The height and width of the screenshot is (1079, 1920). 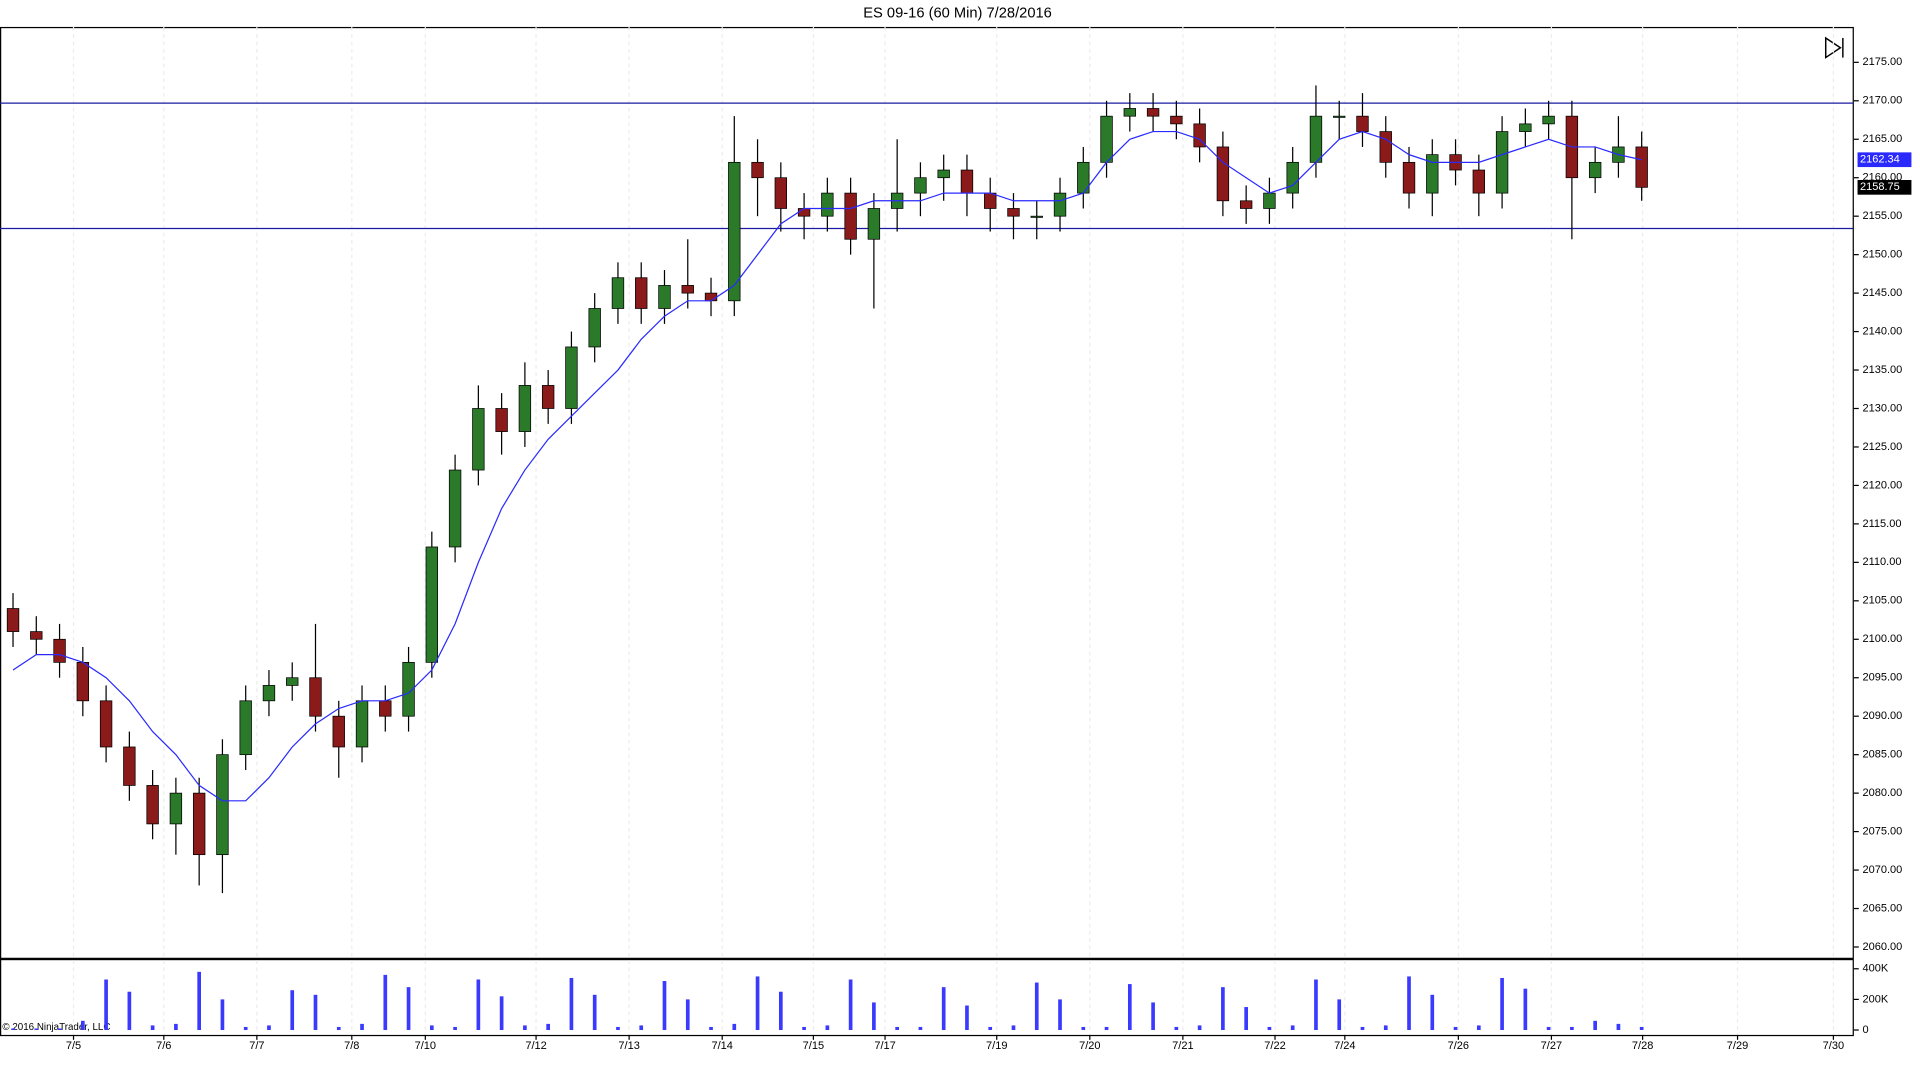 What do you see at coordinates (1344, 1046) in the screenshot?
I see `x-tick-label: 7/24` at bounding box center [1344, 1046].